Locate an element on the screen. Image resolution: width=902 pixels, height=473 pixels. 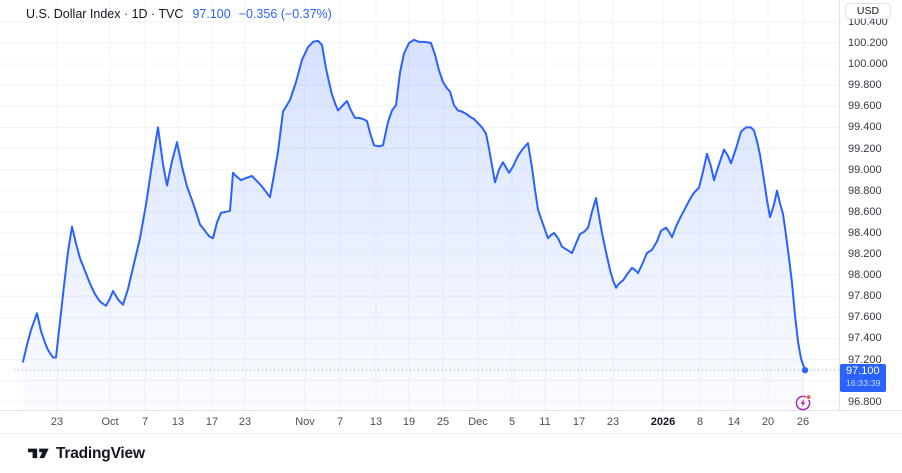
last-price-value: 97.100 is located at coordinates (211, 14).